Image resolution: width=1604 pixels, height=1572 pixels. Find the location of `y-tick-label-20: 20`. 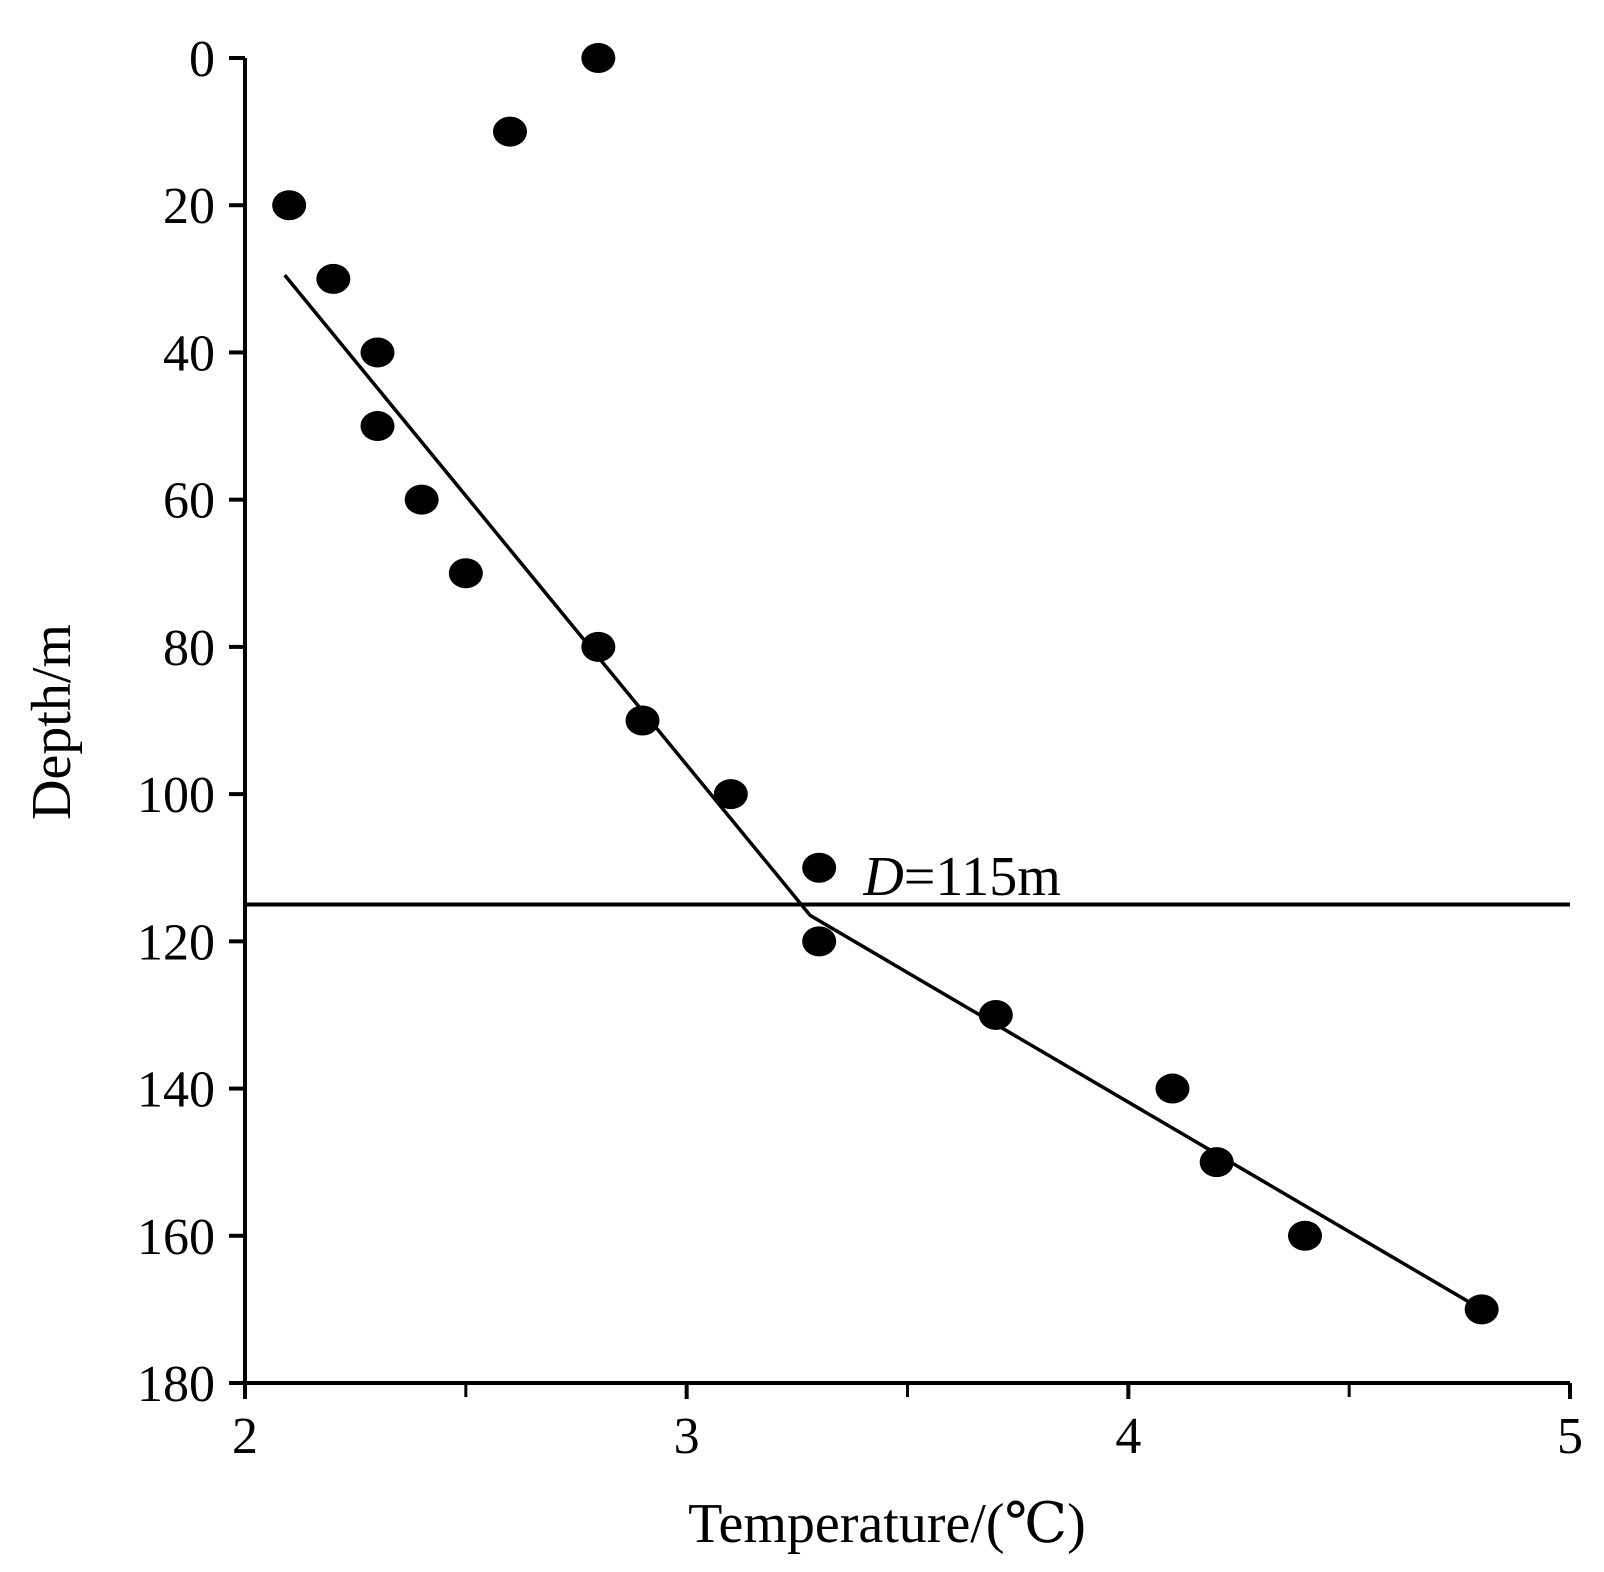

y-tick-label-20: 20 is located at coordinates (189, 206).